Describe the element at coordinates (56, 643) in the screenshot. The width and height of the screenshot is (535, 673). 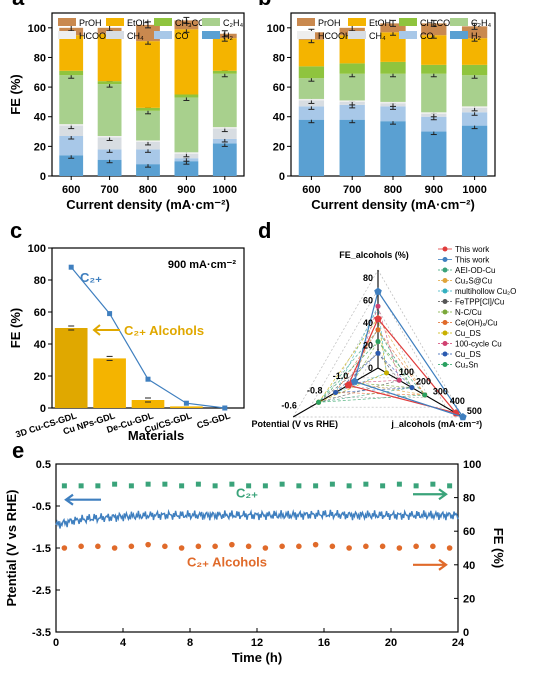
I see `x-tick-label: 0` at that location.